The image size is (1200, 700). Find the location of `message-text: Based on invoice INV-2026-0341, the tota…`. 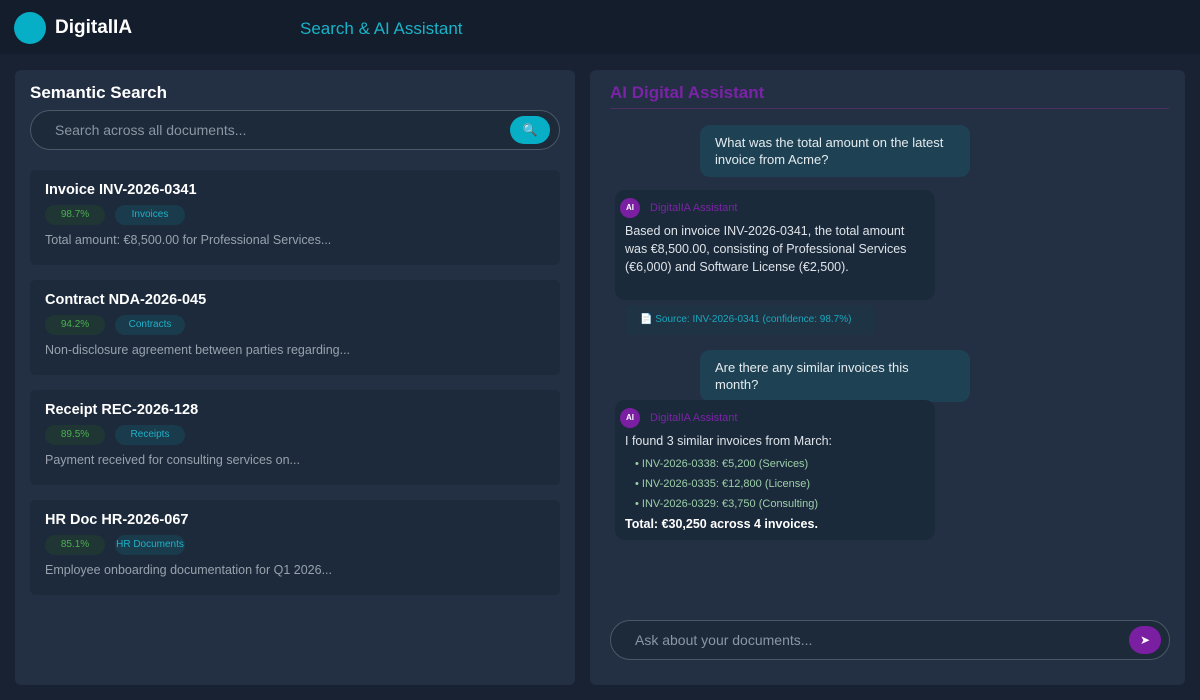

message-text: Based on invoice INV-2026-0341, the tota… is located at coordinates (766, 249).